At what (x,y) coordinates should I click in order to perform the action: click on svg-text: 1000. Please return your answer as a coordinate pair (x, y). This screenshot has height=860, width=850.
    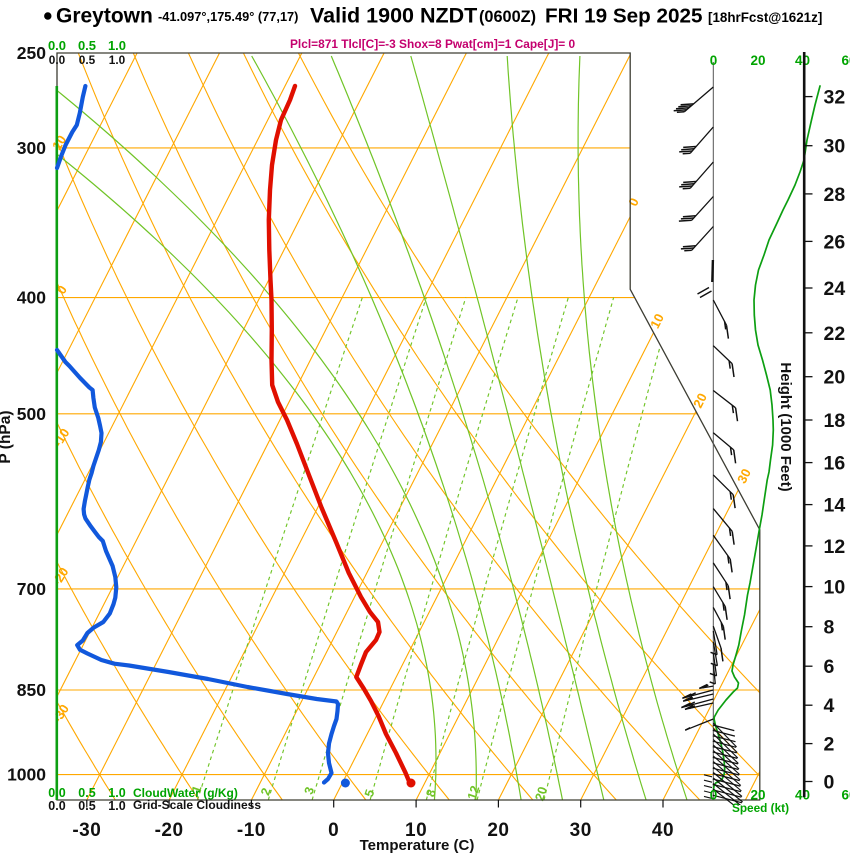
    Looking at the image, I should click on (26, 775).